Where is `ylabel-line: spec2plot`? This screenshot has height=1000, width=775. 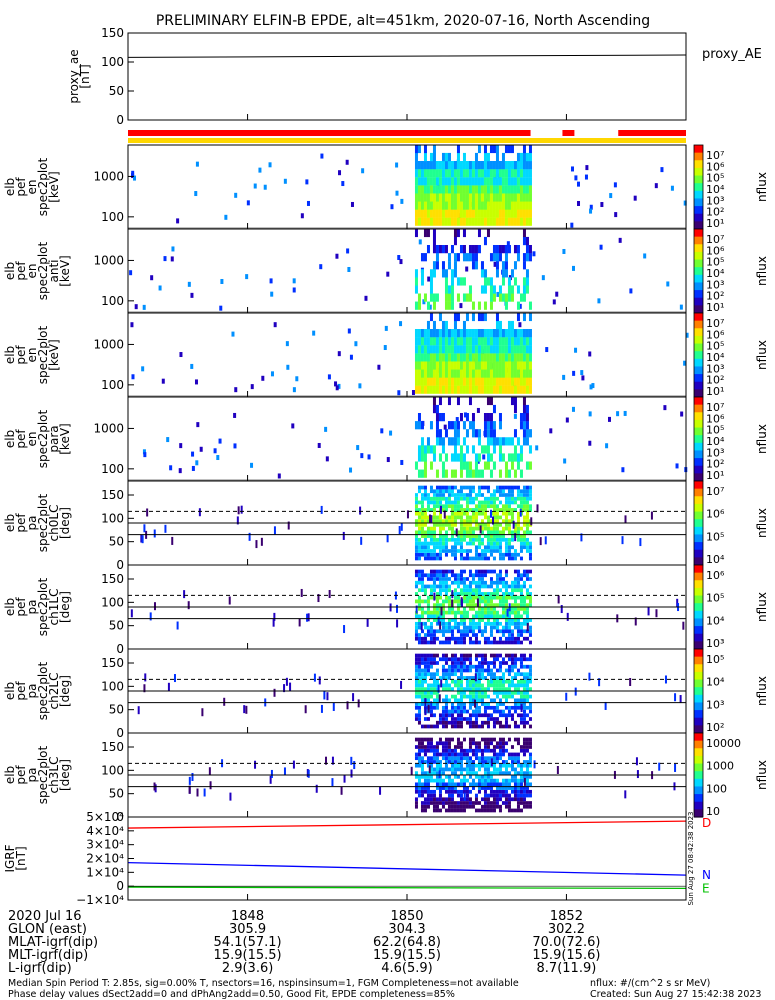
ylabel-line: spec2plot is located at coordinates (43, 774).